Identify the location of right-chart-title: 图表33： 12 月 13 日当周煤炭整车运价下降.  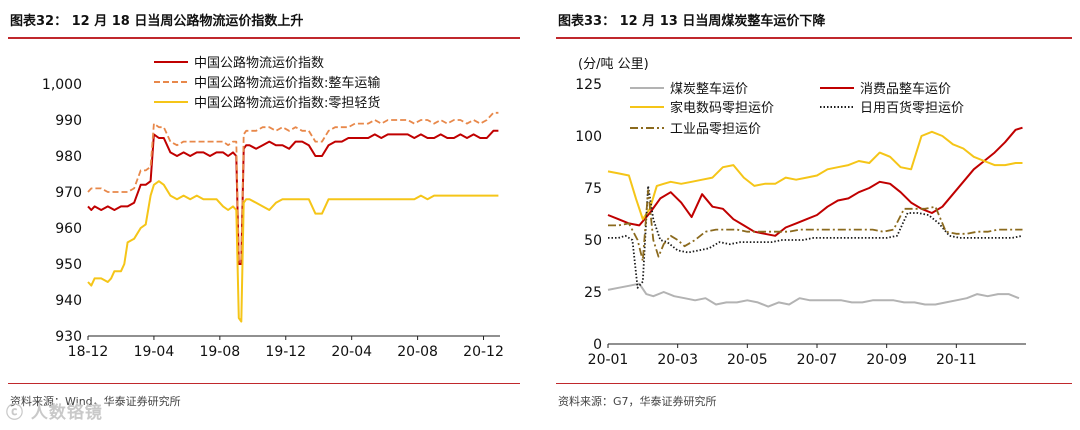
(692, 21).